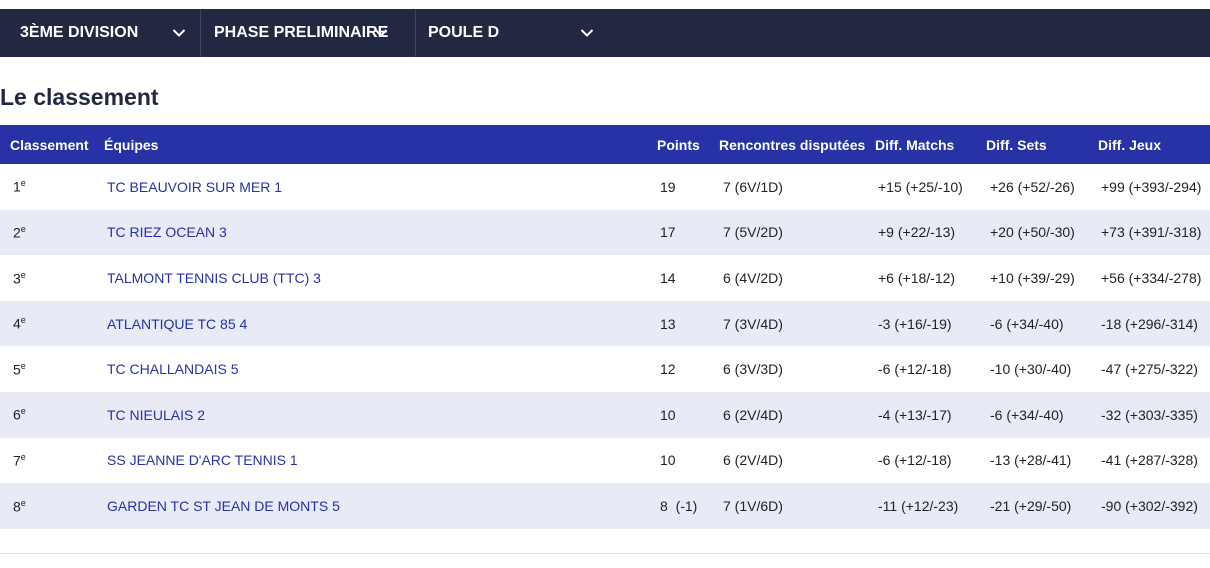 The image size is (1210, 568). What do you see at coordinates (1149, 505) in the screenshot?
I see `diff-jeux-cell: -90 (+302/-392)` at bounding box center [1149, 505].